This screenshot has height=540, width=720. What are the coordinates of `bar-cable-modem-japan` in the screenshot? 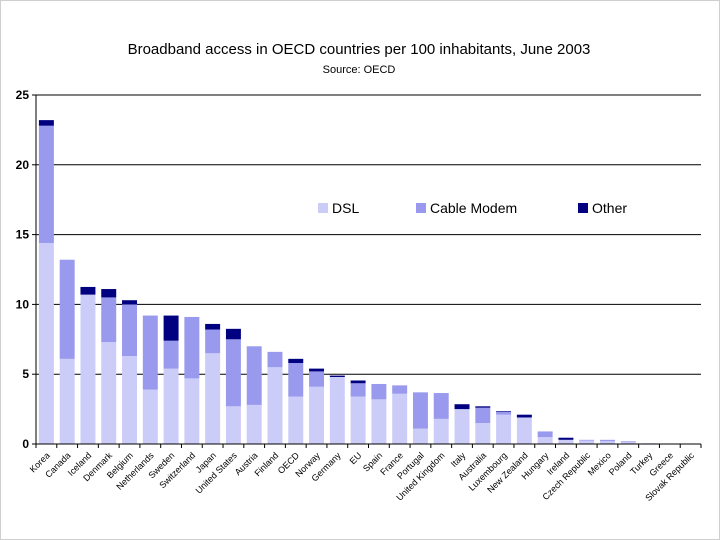 It's located at (213, 341).